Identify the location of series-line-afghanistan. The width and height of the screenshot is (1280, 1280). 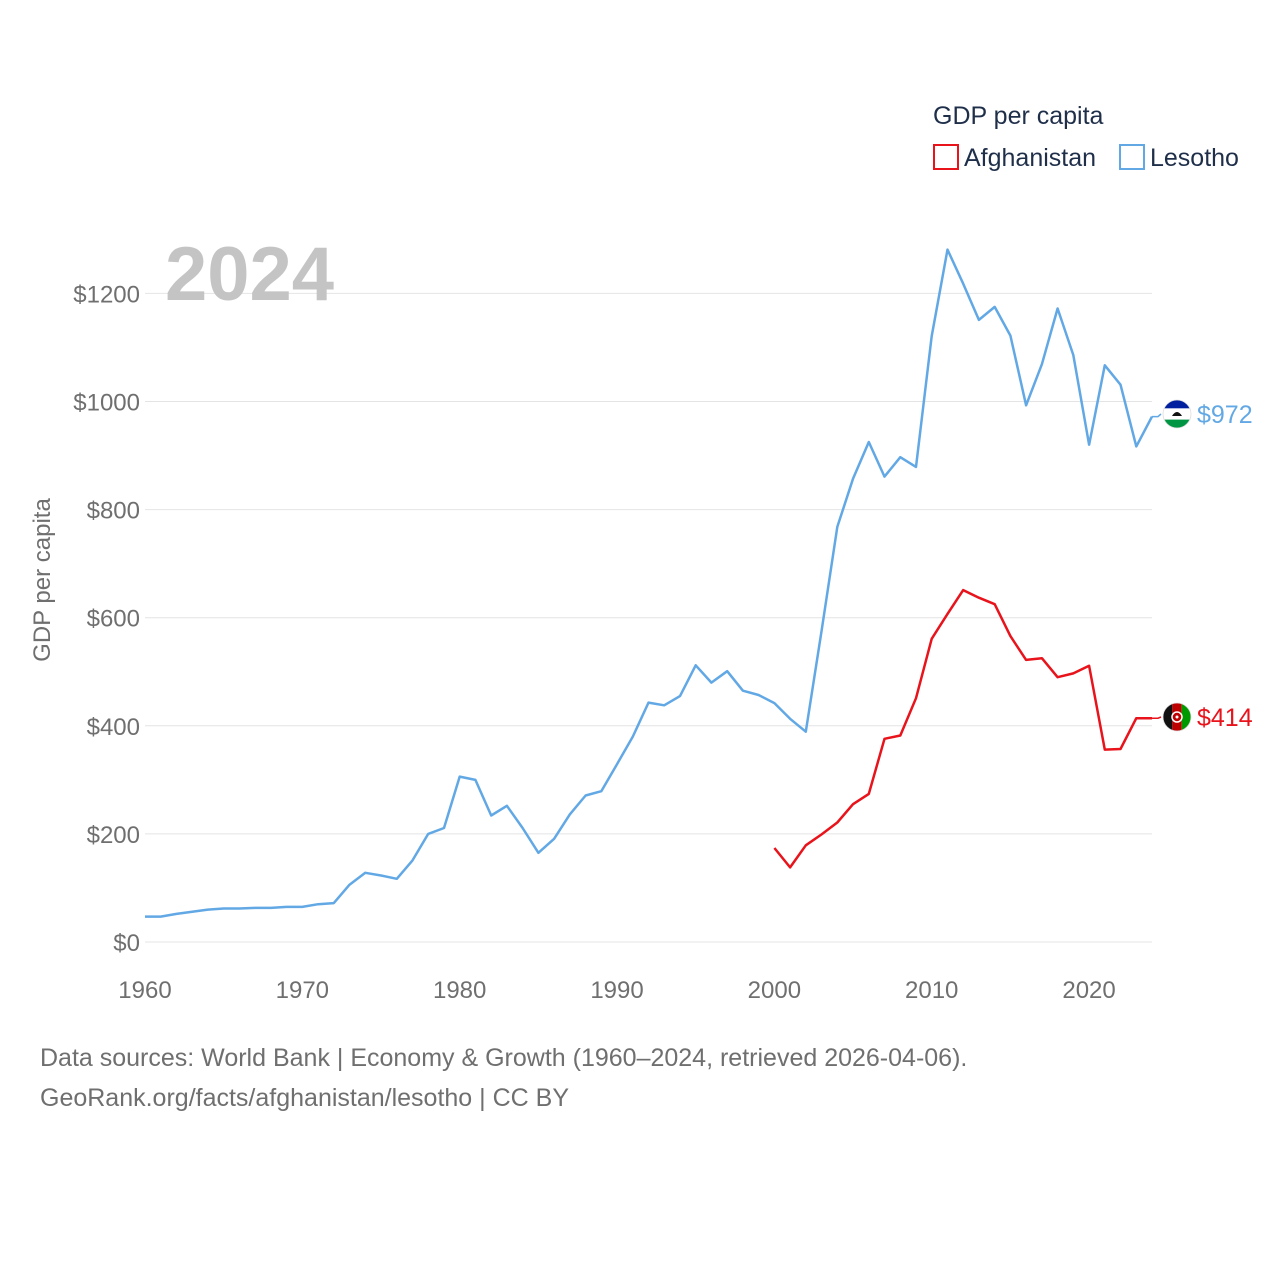
(962, 728).